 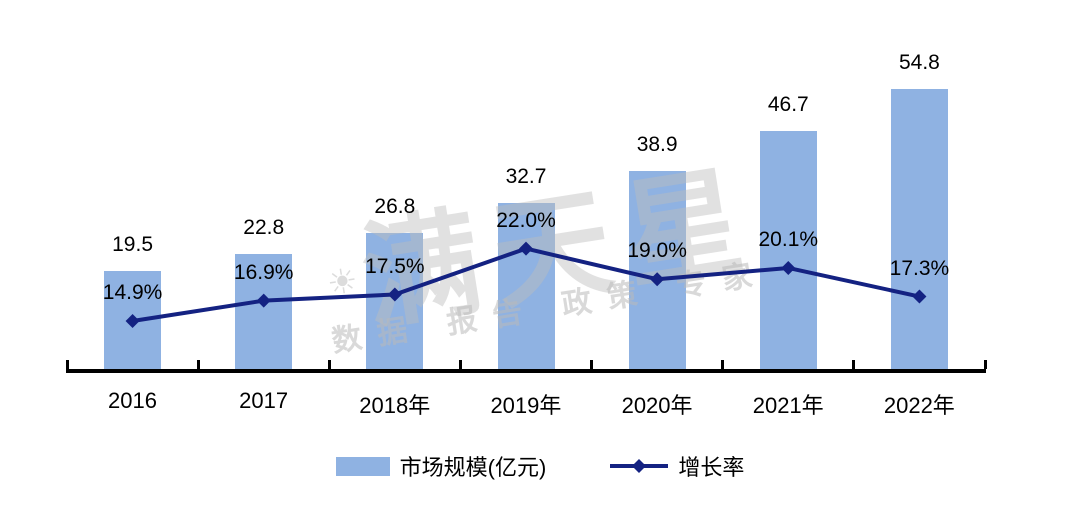 I want to click on growth-rate-line, so click(x=526, y=284).